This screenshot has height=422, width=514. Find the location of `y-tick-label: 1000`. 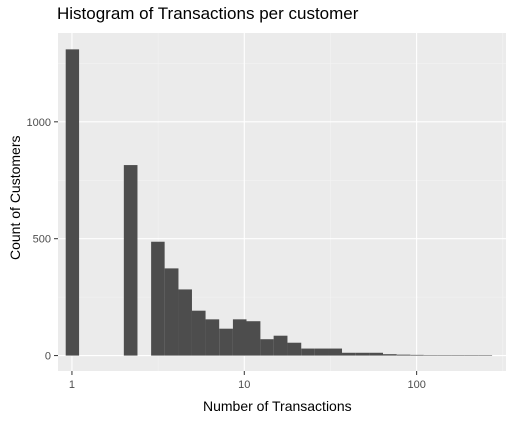

y-tick-label: 1000 is located at coordinates (39, 123).